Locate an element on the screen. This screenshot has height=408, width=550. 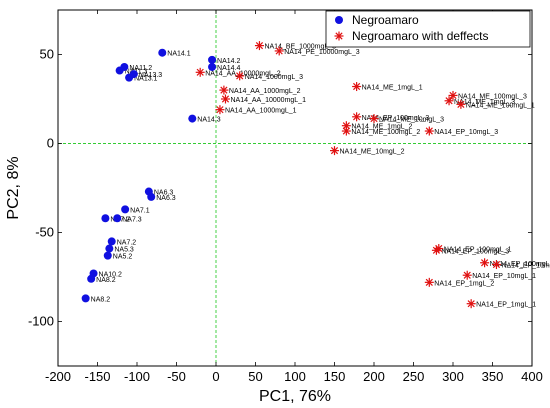
point-label: NA14_PE_10000mgL_3 is located at coordinates (322, 52).